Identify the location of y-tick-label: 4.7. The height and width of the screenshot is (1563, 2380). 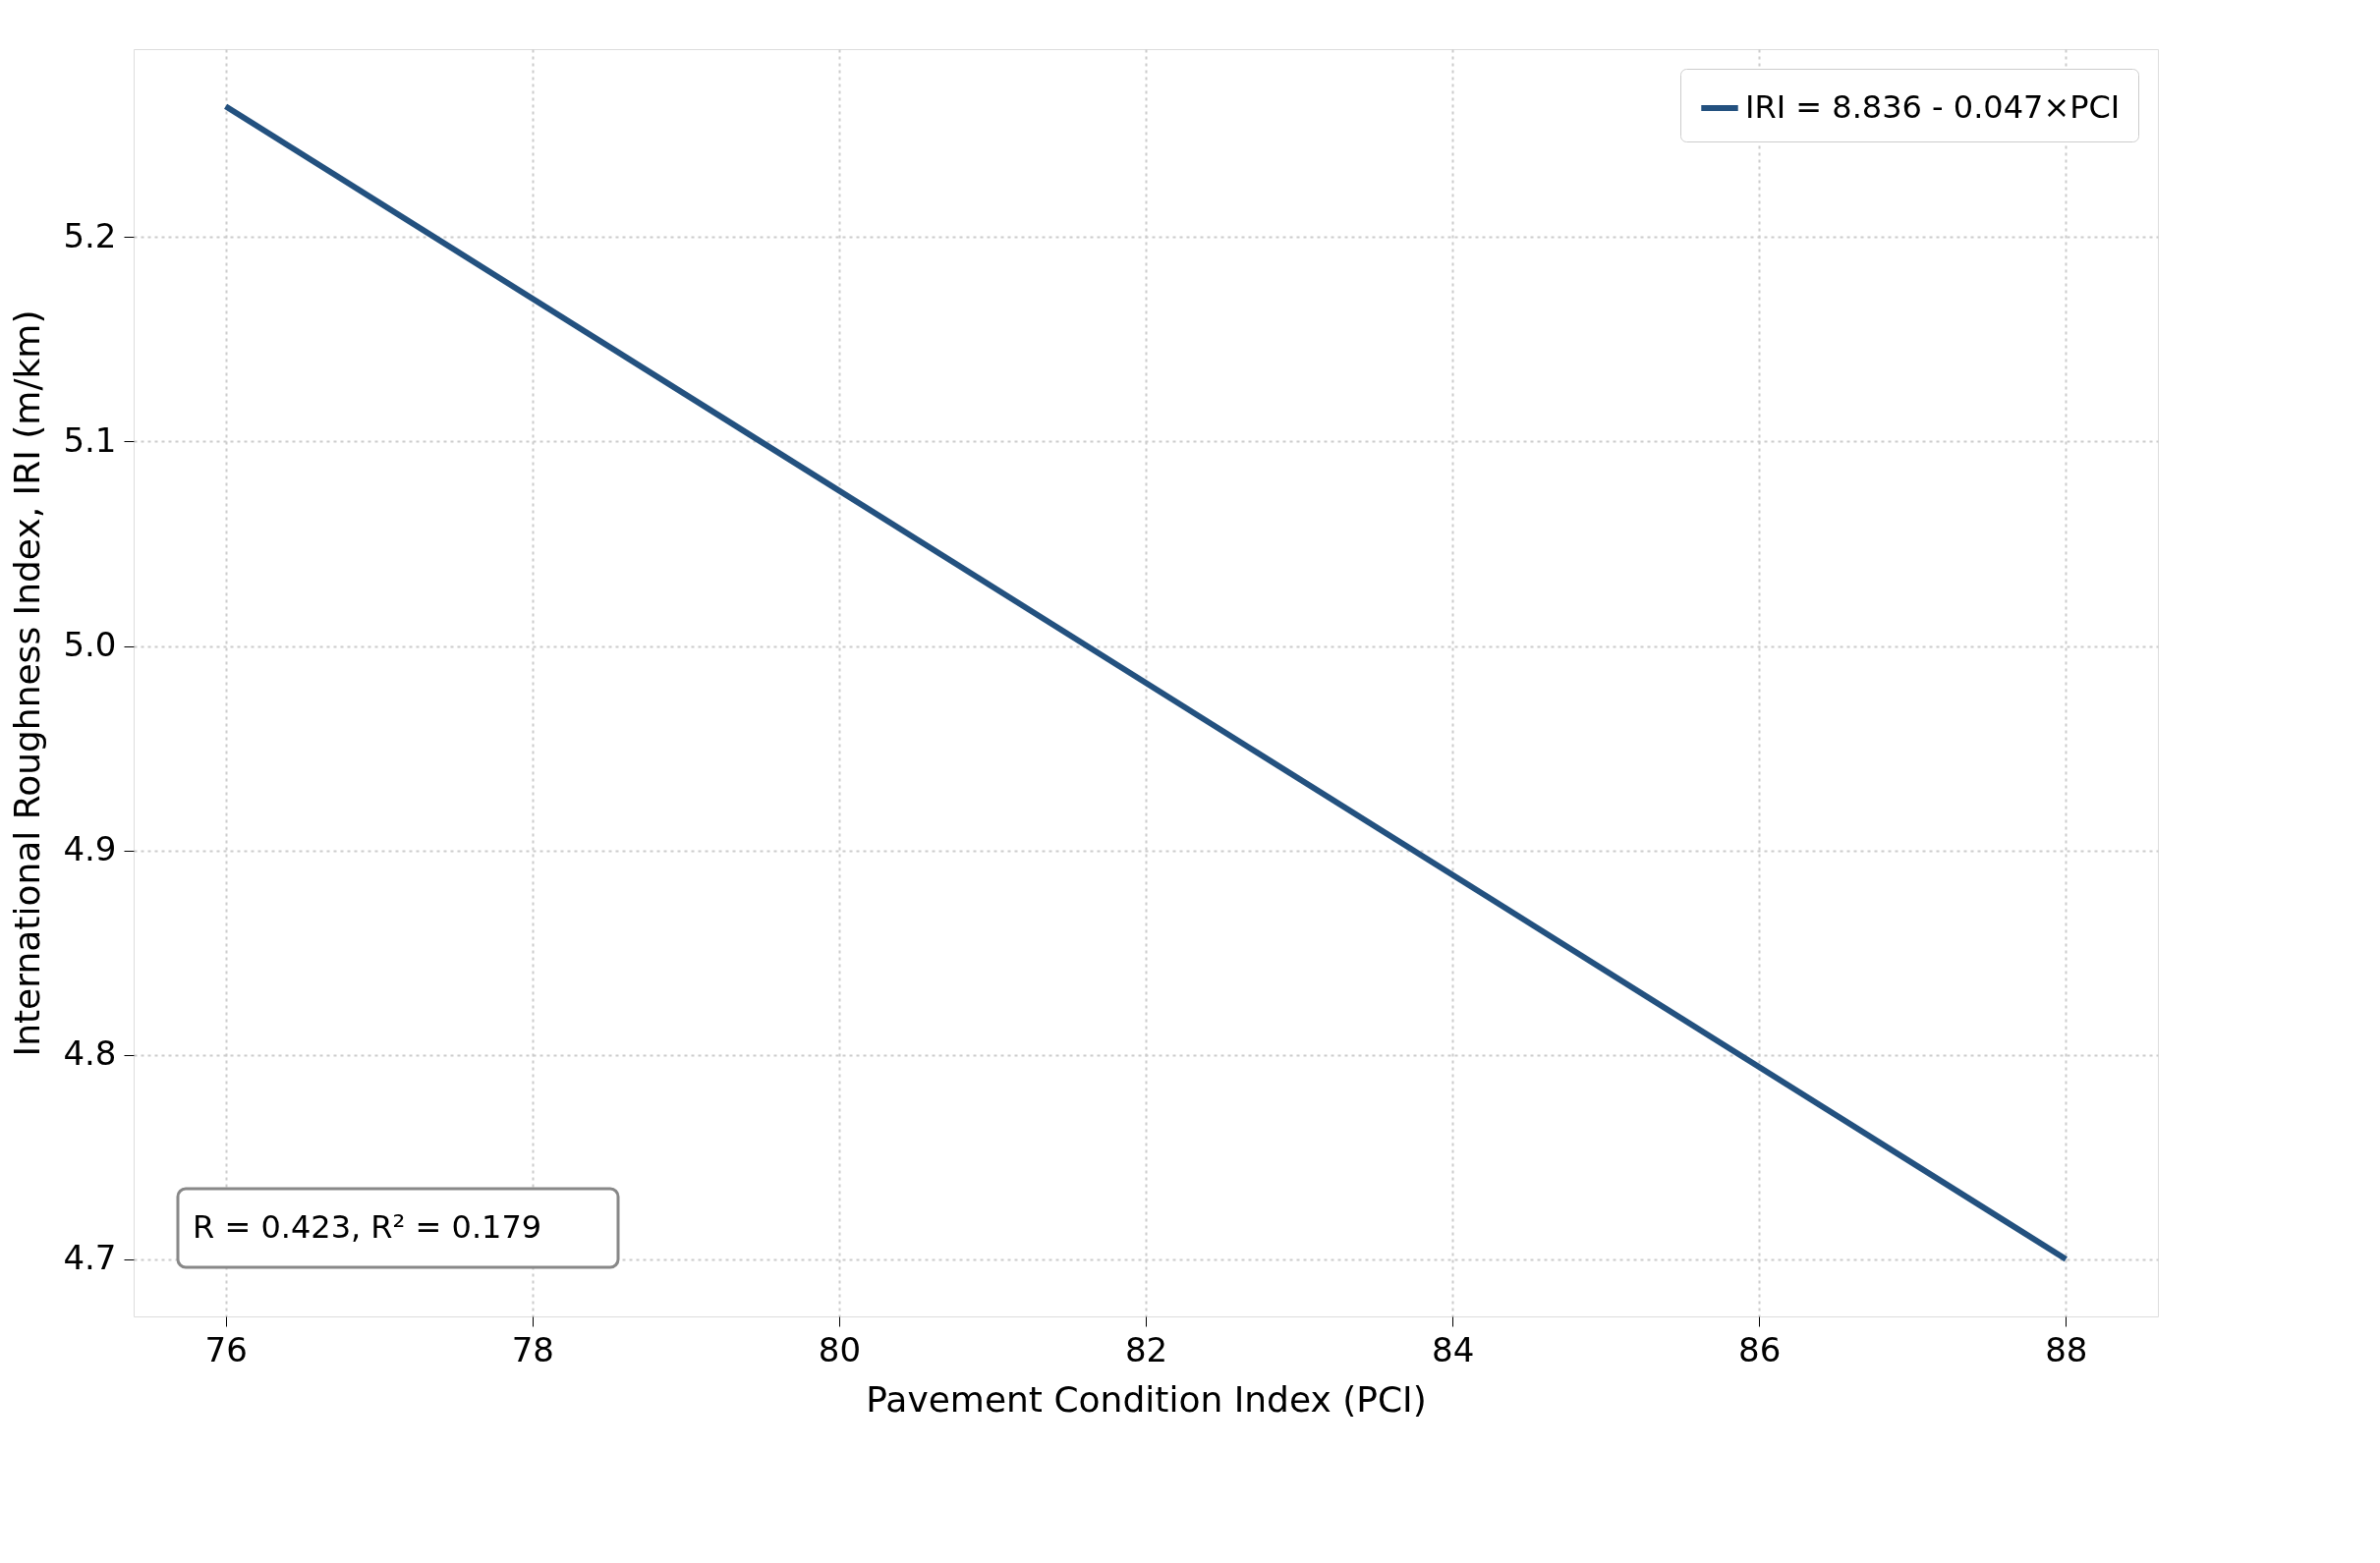
(90, 1258).